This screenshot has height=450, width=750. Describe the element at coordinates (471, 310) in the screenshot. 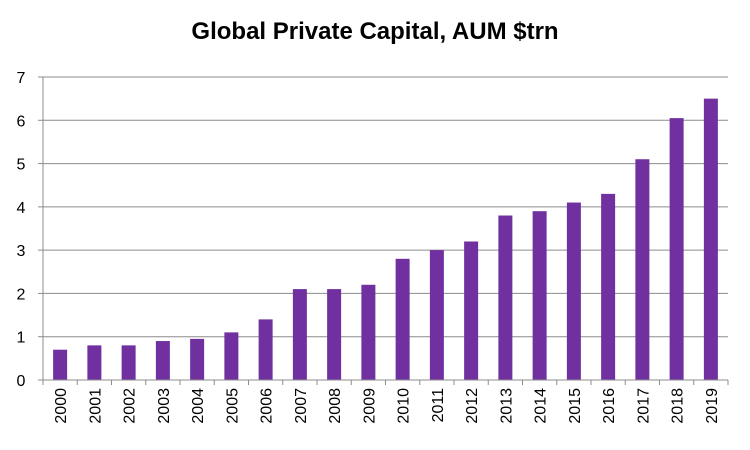

I see `bar-2012` at that location.